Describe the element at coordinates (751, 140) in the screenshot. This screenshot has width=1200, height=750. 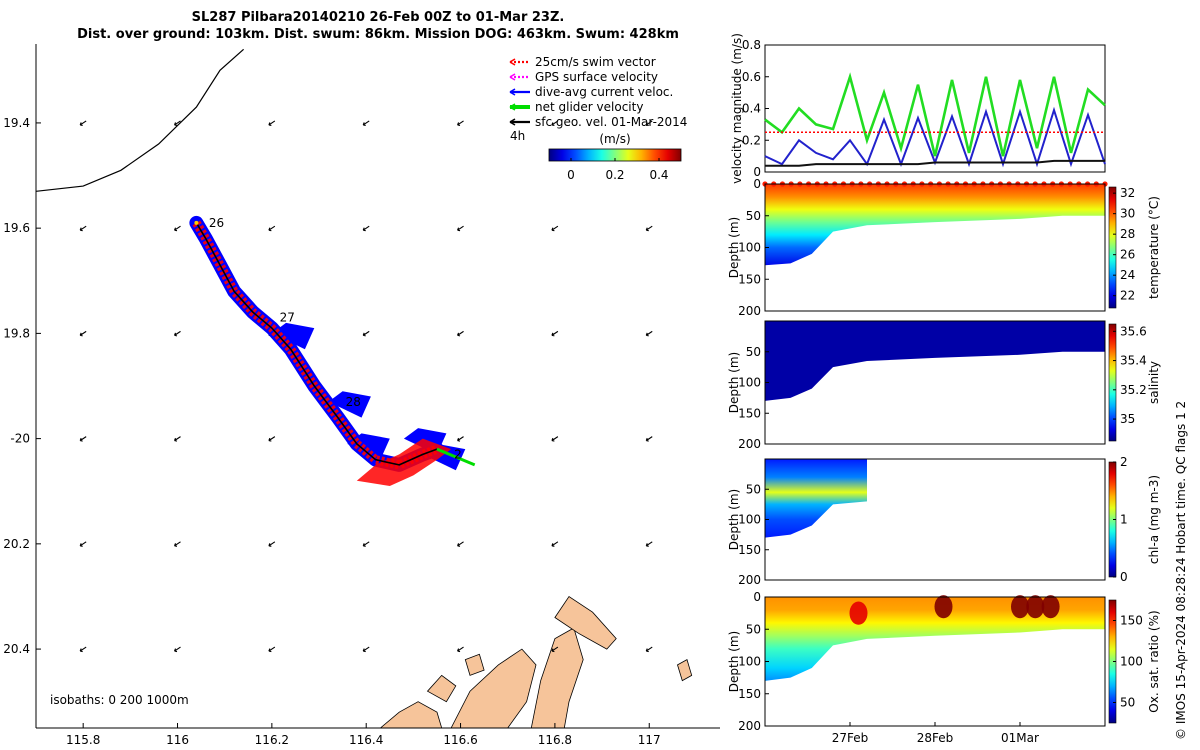
I see `velocity-y-tick-label: 0.2` at that location.